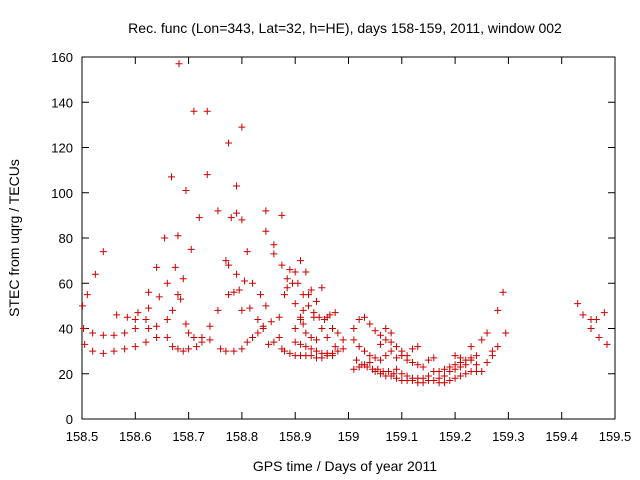 Image resolution: width=640 pixels, height=480 pixels. I want to click on y-tick-label: 0, so click(69, 419).